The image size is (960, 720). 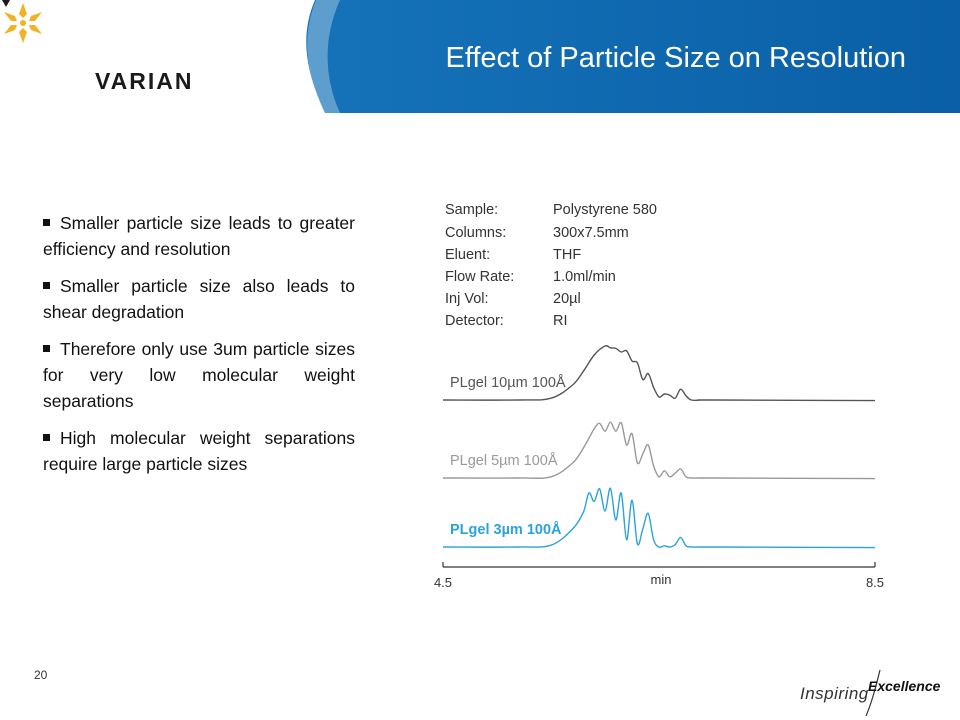 What do you see at coordinates (508, 382) in the screenshot?
I see `series-label: PLgel 10µm 100Å` at bounding box center [508, 382].